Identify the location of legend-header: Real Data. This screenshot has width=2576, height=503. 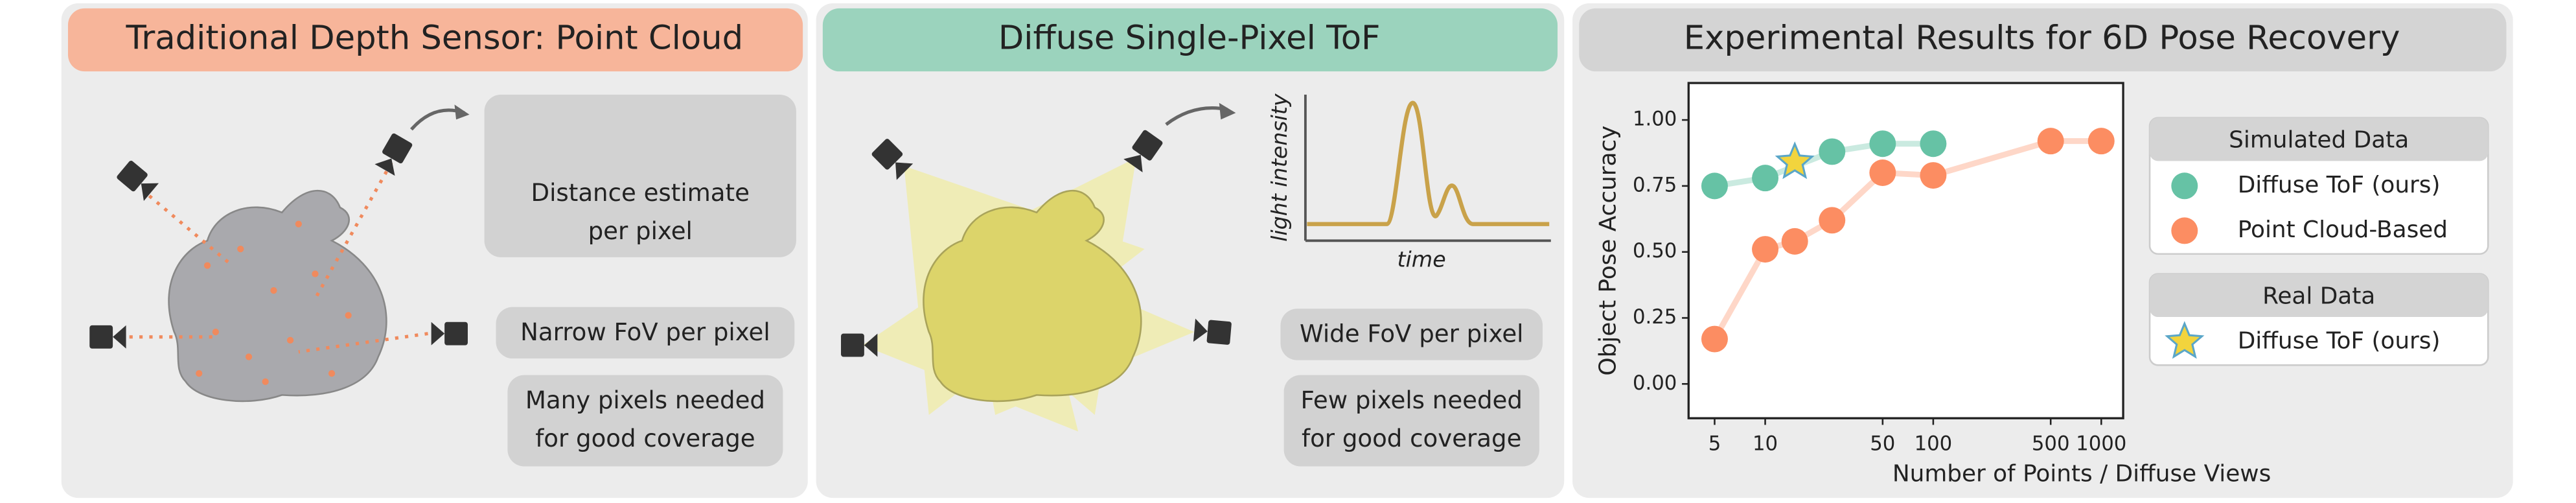
(2318, 296).